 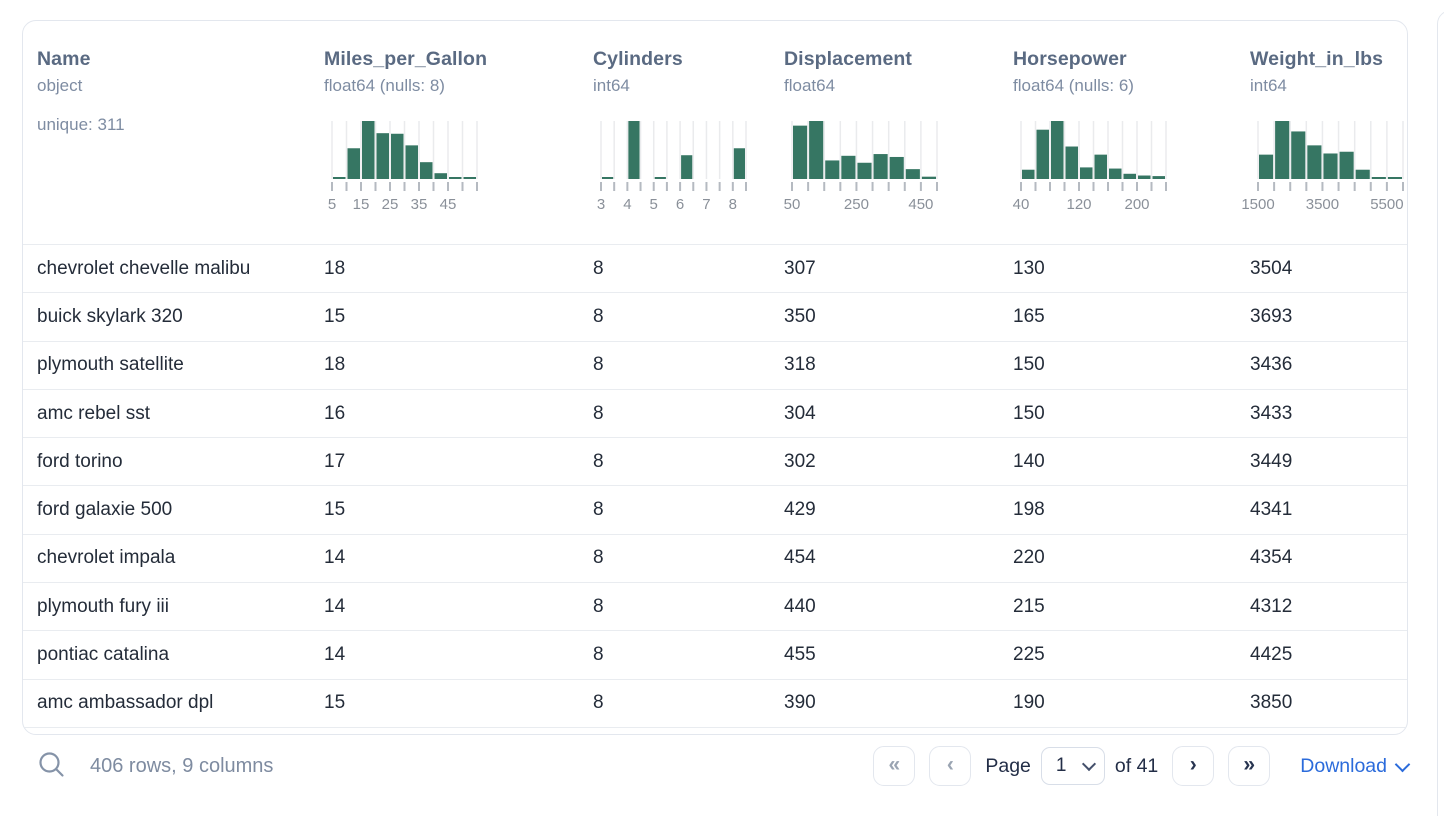 What do you see at coordinates (688, 132) in the screenshot?
I see `column-header: Cylinders int64 3 4 5 6 7 8` at bounding box center [688, 132].